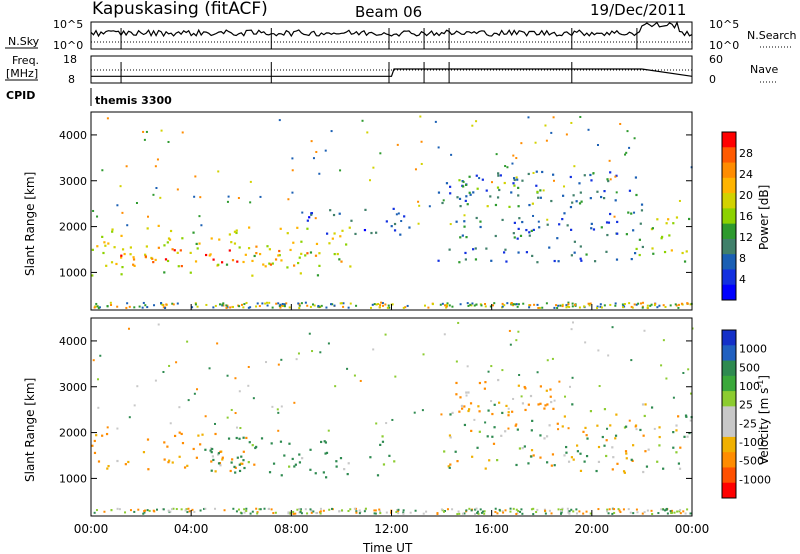 The width and height of the screenshot is (800, 554). I want to click on xtick-label: 04:00, so click(191, 529).